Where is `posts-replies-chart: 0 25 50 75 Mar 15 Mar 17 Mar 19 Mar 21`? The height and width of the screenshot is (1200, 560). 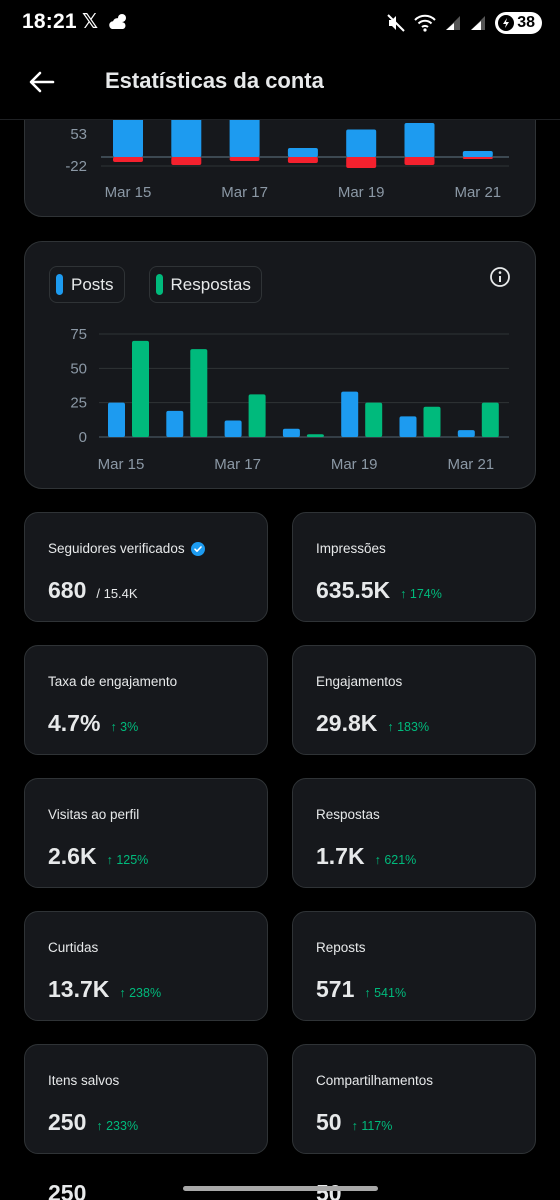
posts-replies-chart: 0 25 50 75 Mar 15 Mar 17 Mar 19 Mar 21 is located at coordinates (289, 399).